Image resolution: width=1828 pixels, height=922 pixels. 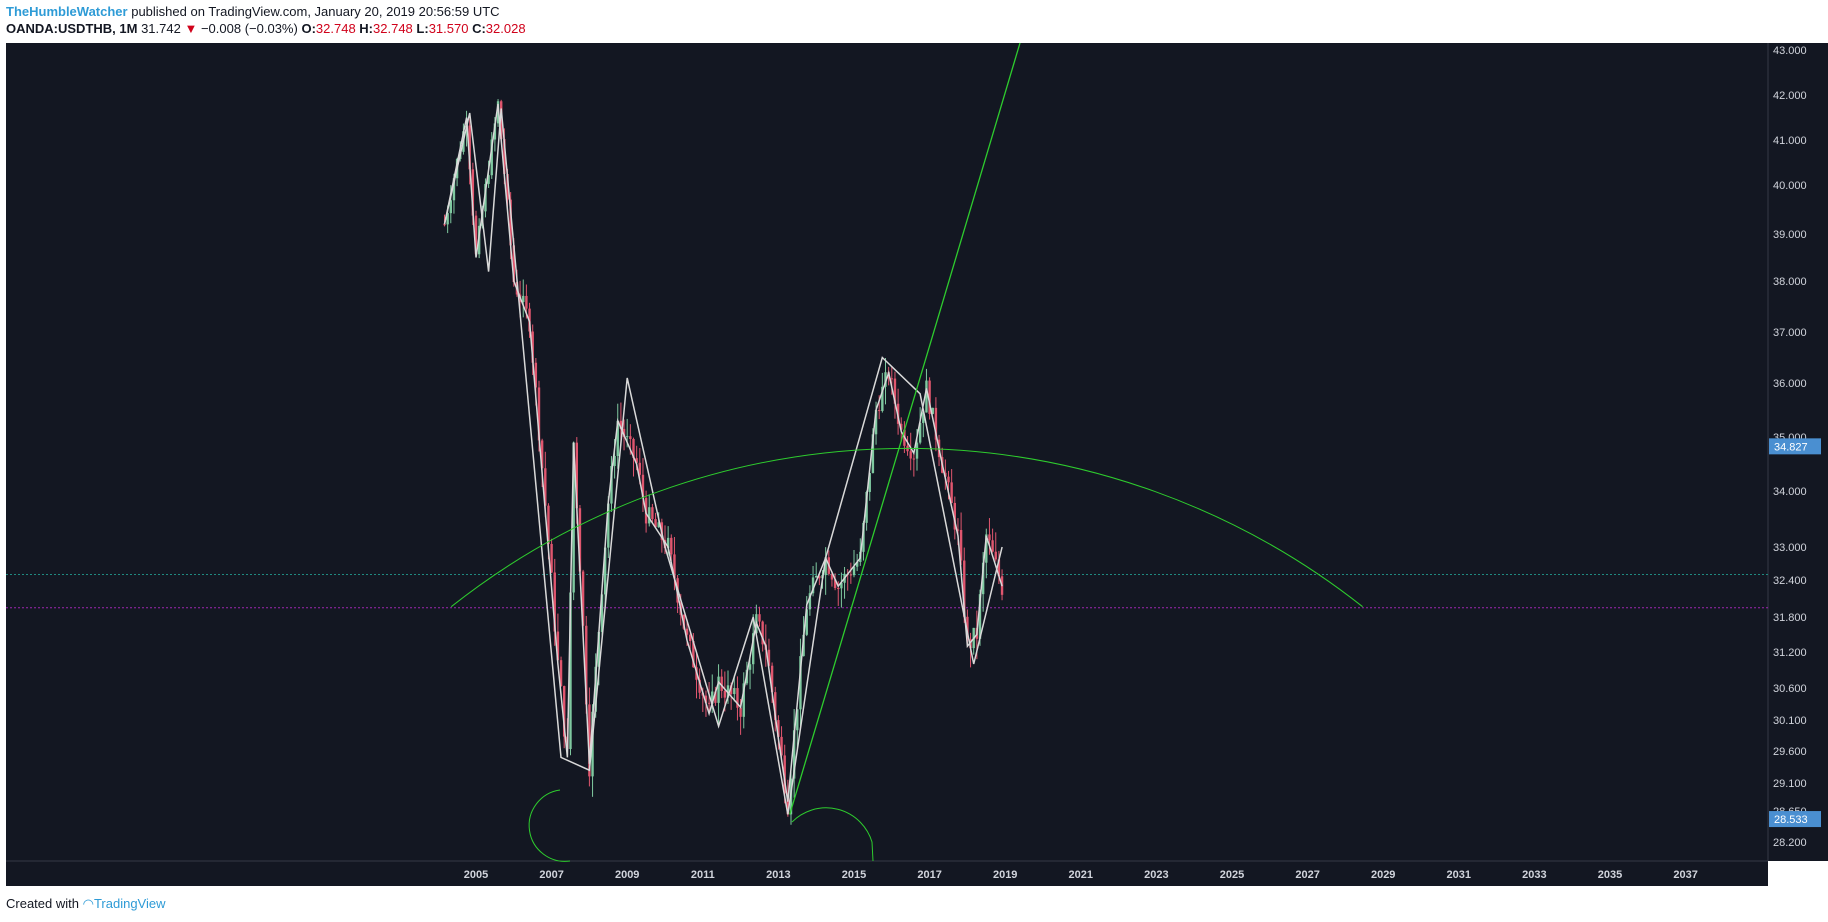 What do you see at coordinates (1610, 875) in the screenshot?
I see `x-tick-label: 2035` at bounding box center [1610, 875].